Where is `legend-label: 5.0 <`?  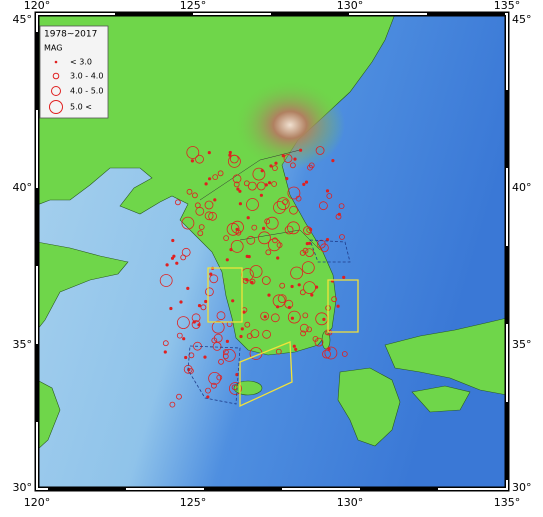 legend-label: 5.0 < is located at coordinates (81, 107).